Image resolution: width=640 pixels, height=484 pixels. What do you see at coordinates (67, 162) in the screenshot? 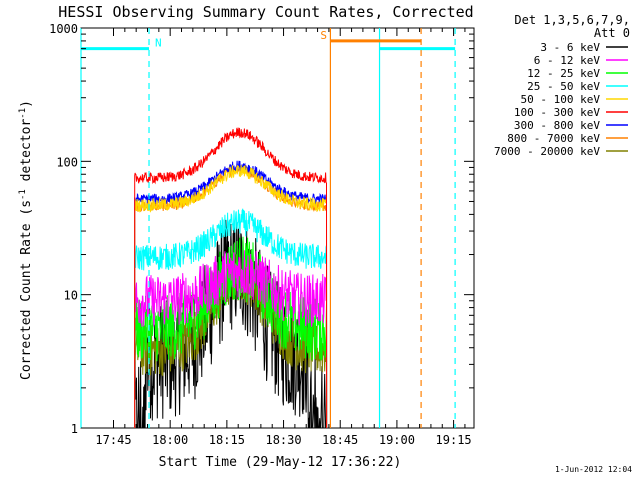
I see `y-tick-label: 100` at bounding box center [67, 162].